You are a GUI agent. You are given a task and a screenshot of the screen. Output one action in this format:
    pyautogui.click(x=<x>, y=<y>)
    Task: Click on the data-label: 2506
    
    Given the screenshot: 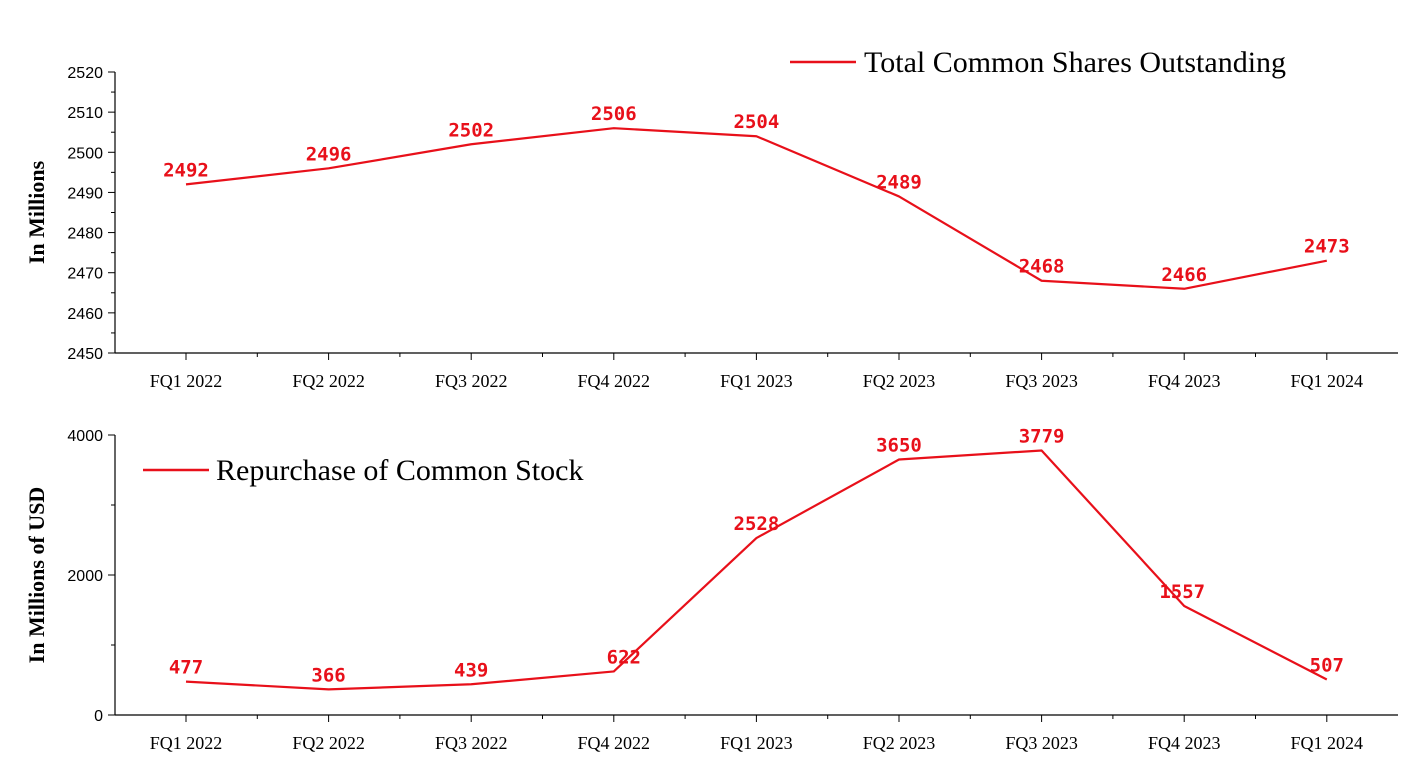 What is the action you would take?
    pyautogui.click(x=614, y=114)
    